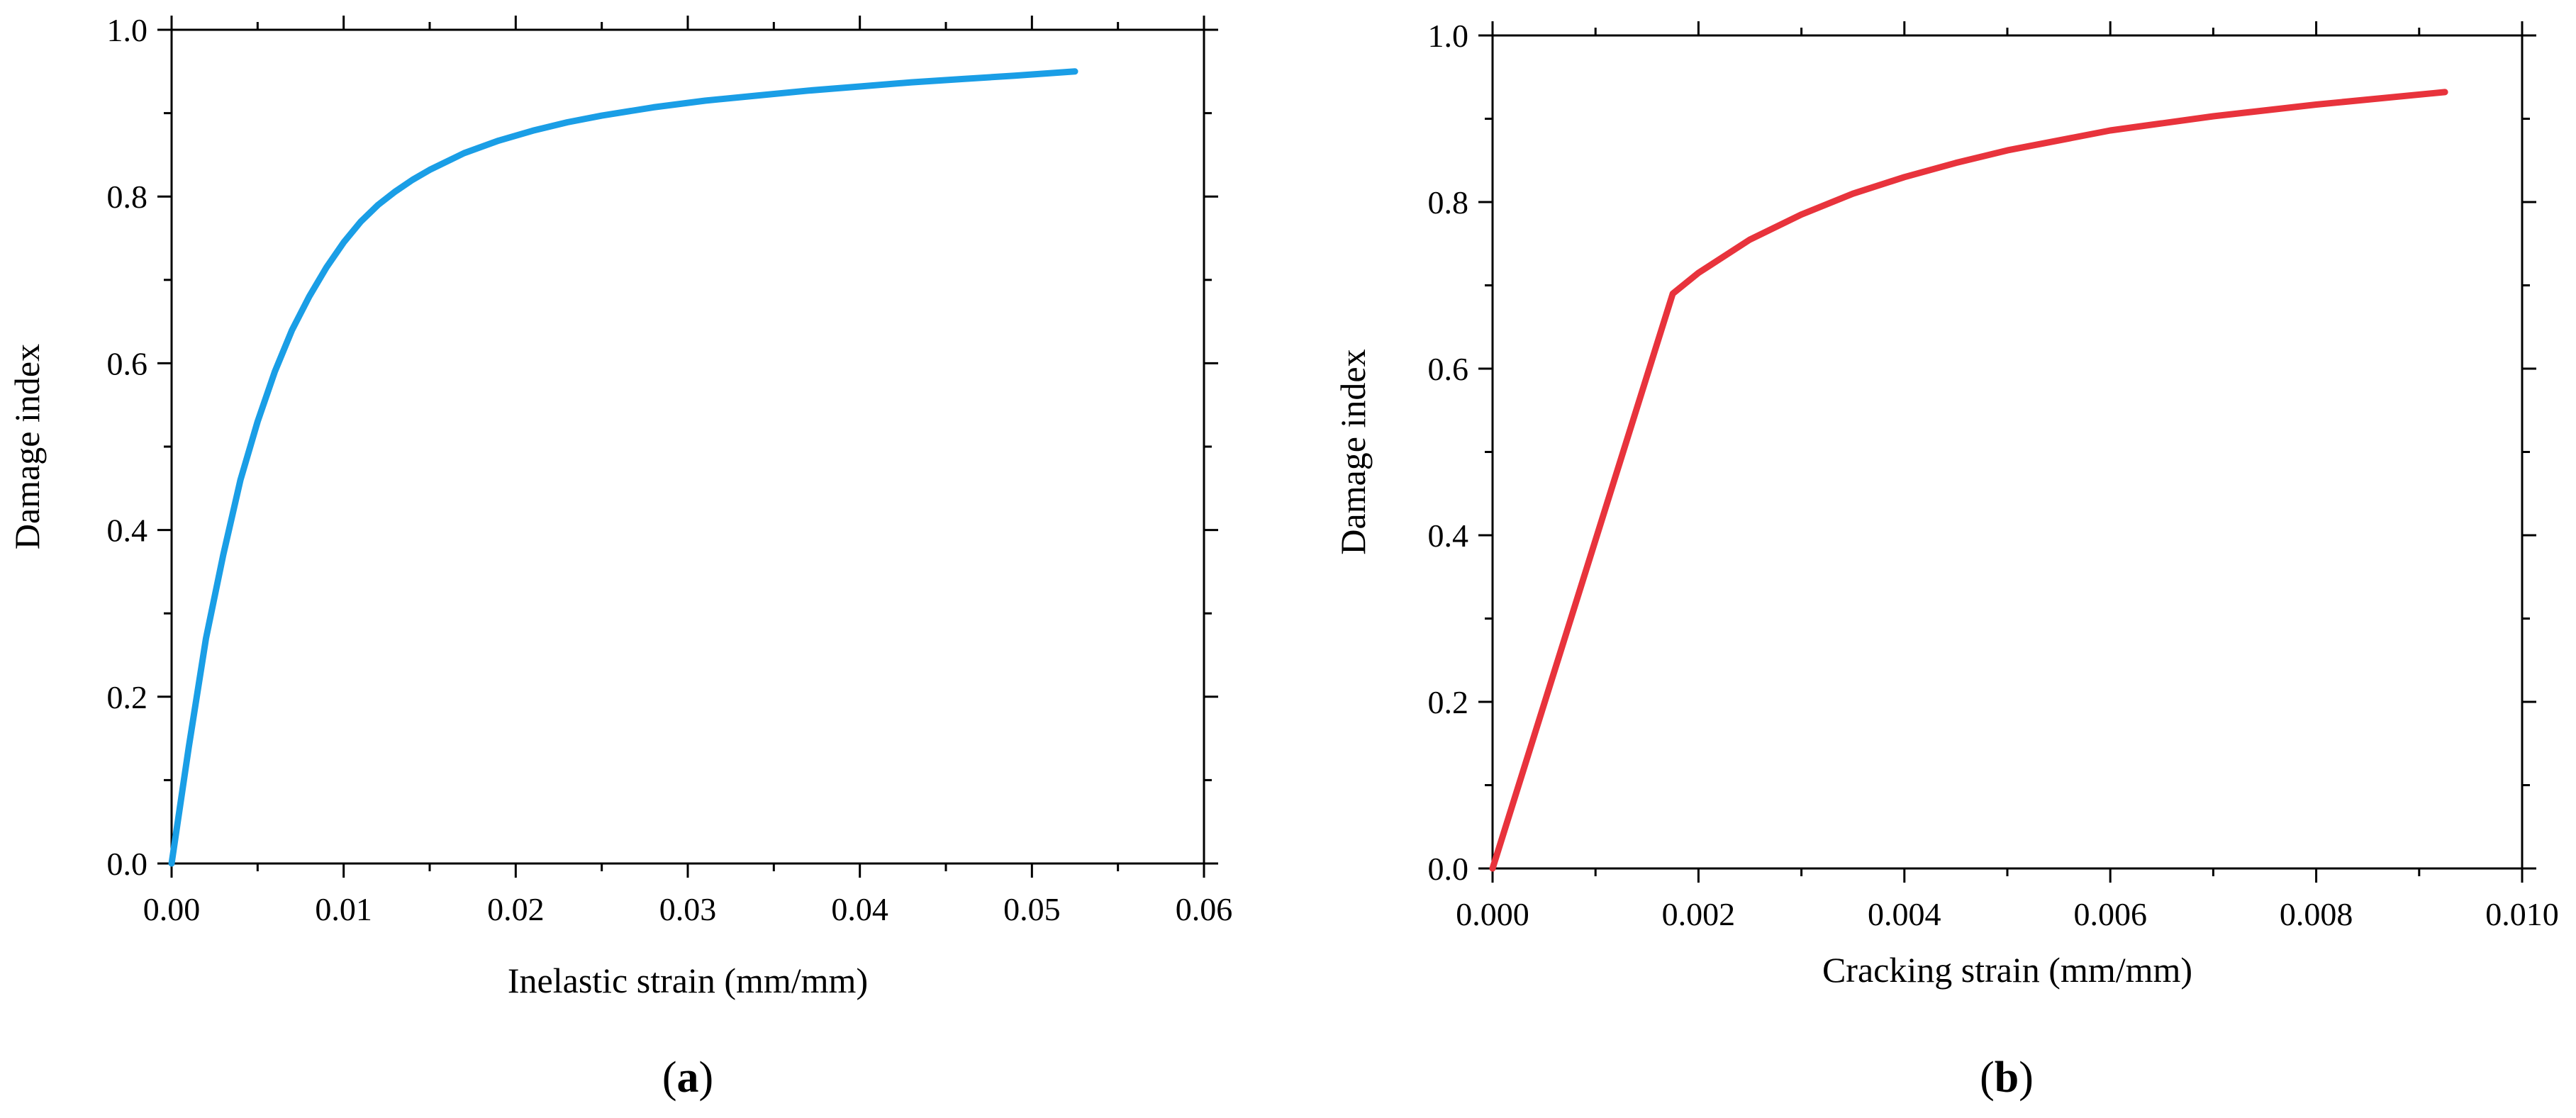 This screenshot has height=1118, width=2576. Describe the element at coordinates (860, 909) in the screenshot. I see `x-tick-label: 0.04` at that location.